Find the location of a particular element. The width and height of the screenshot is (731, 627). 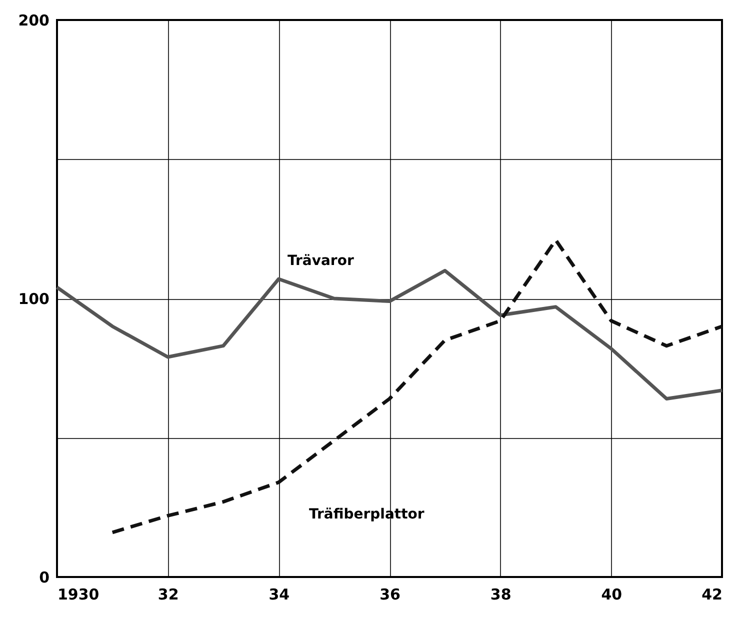

series-label: Trävaror is located at coordinates (320, 261).